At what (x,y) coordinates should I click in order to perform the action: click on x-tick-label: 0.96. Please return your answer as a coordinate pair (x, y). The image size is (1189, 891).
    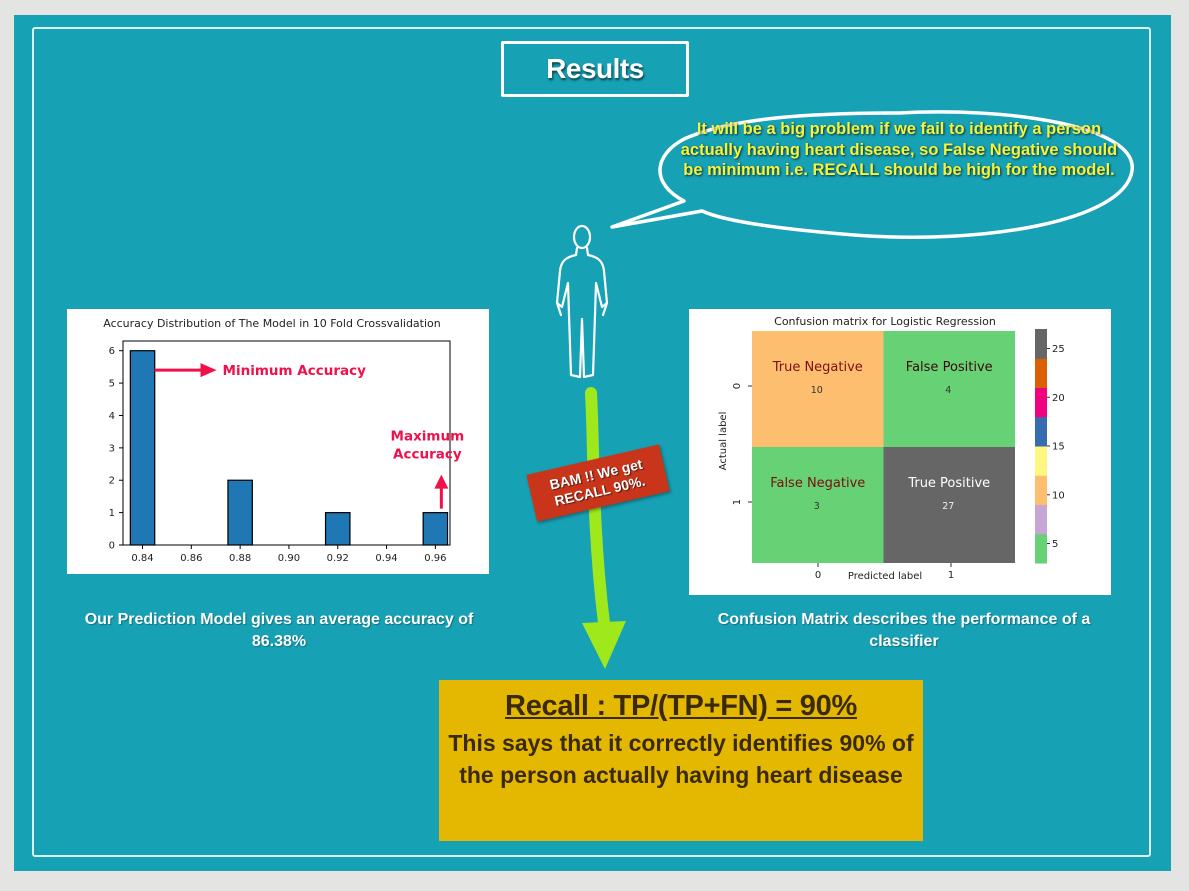
    Looking at the image, I should click on (435, 558).